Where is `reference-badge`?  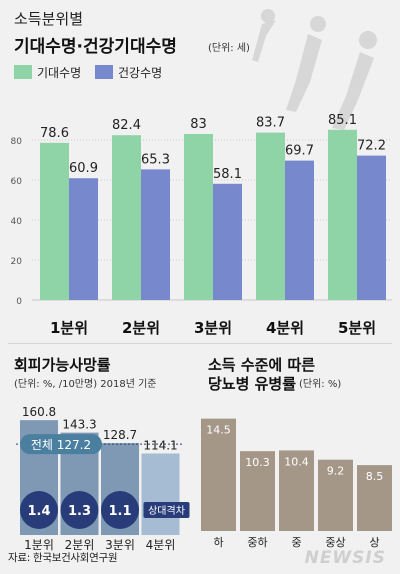 reference-badge is located at coordinates (61, 444).